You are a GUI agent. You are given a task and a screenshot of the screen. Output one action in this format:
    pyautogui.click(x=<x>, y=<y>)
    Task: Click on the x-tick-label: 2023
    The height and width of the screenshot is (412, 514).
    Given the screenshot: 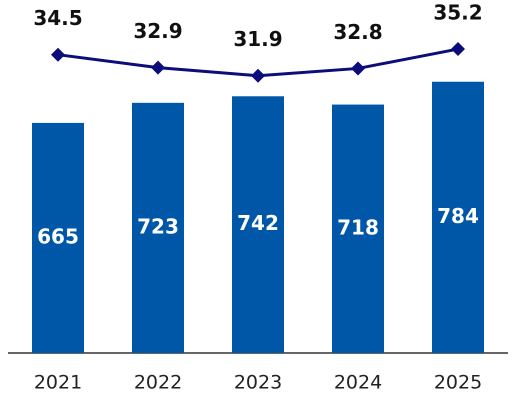 What is the action you would take?
    pyautogui.click(x=258, y=383)
    